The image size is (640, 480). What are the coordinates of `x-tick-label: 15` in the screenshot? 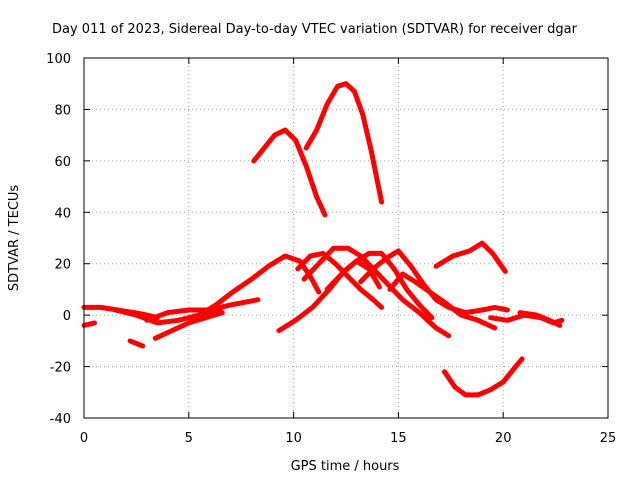 It's located at (398, 438).